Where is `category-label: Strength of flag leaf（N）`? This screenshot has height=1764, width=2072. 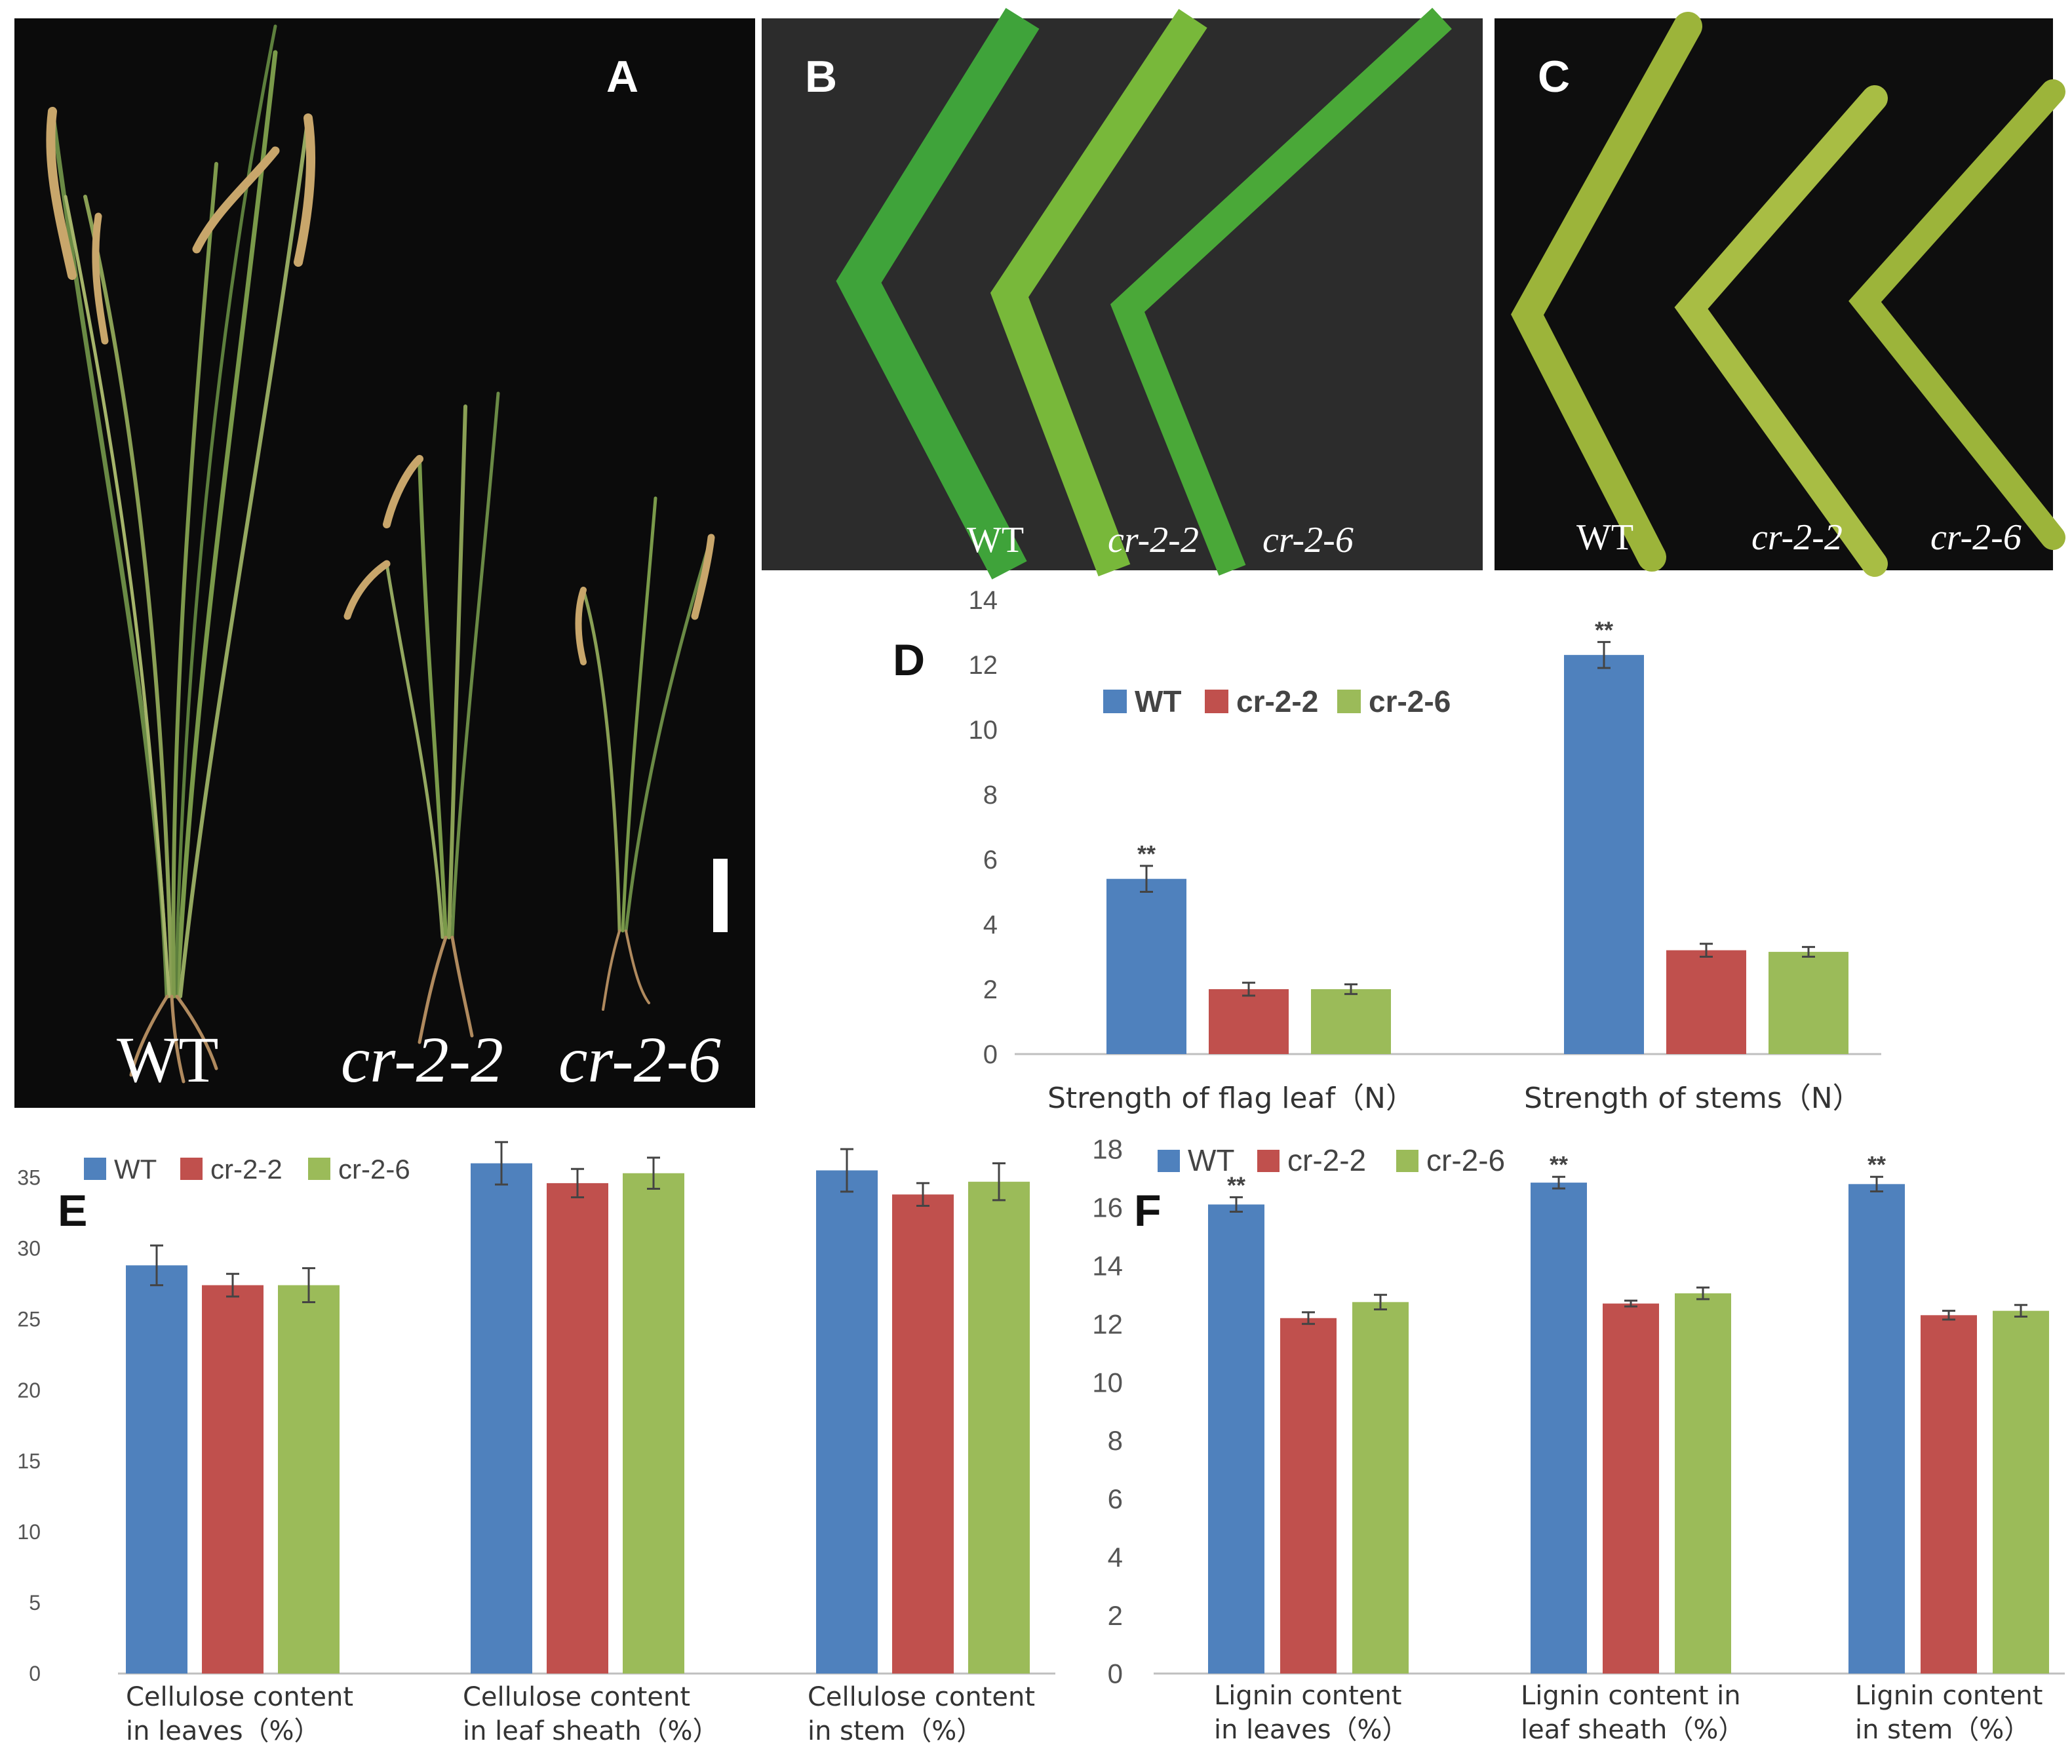 category-label: Strength of flag leaf（N） is located at coordinates (1231, 1098).